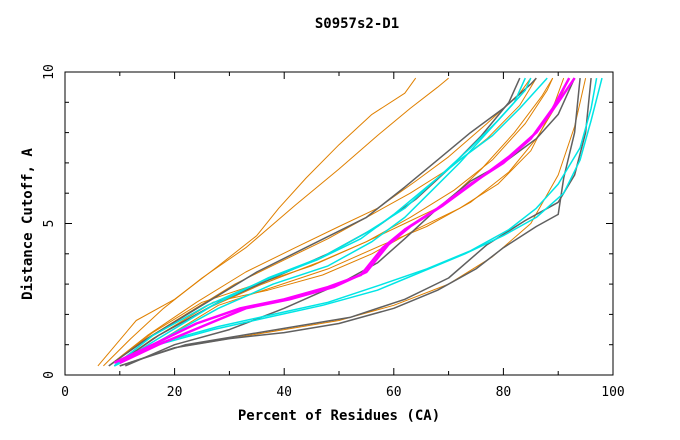 The width and height of the screenshot is (680, 440). What do you see at coordinates (357, 24) in the screenshot?
I see `chart-title: S0957s2-D1` at bounding box center [357, 24].